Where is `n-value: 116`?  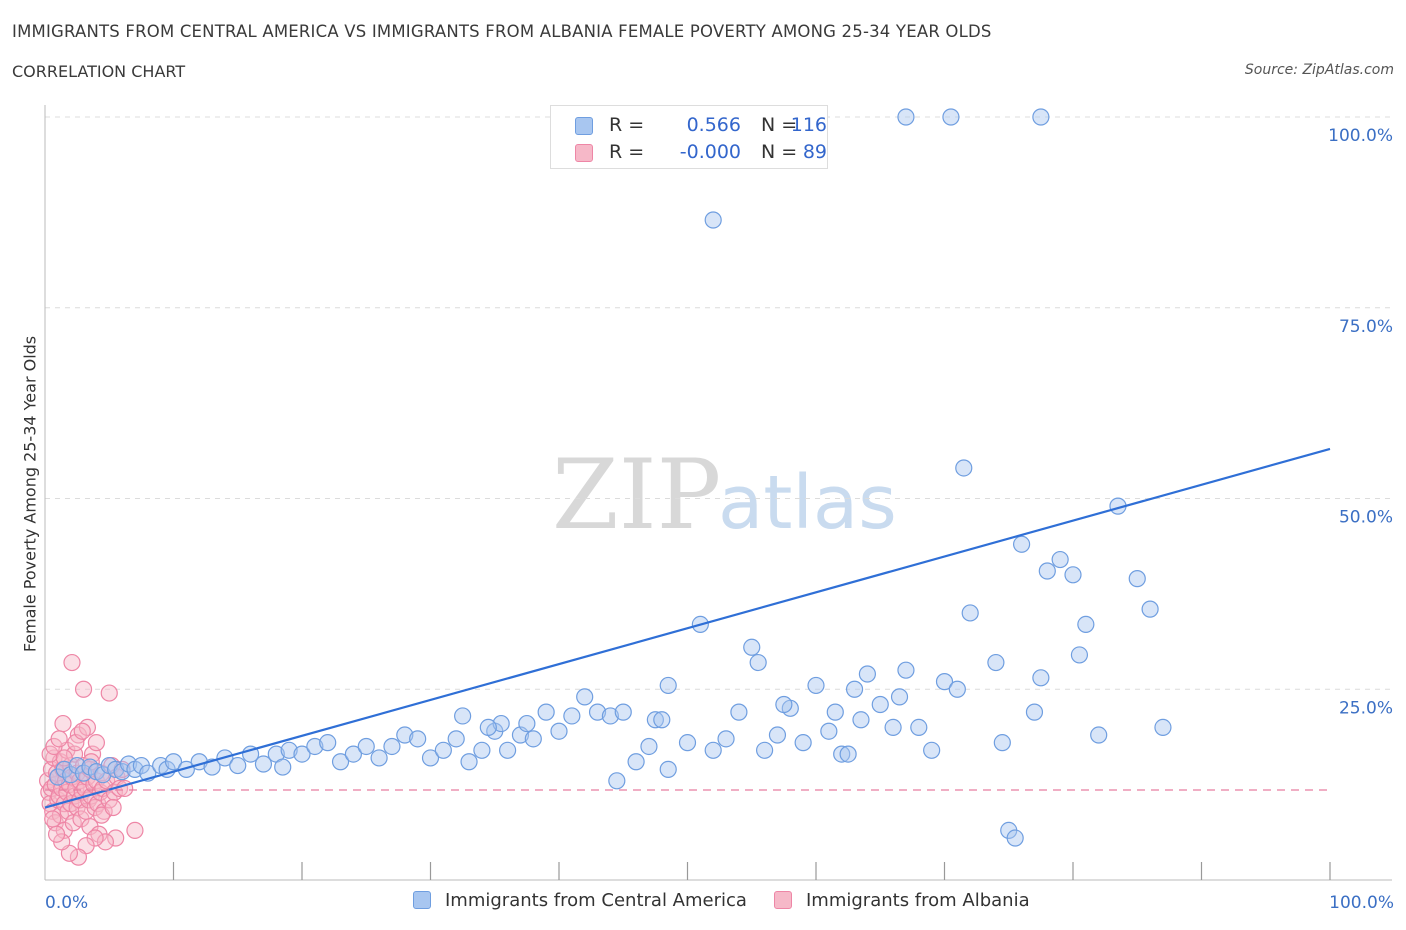 n-value: 116 is located at coordinates (808, 125).